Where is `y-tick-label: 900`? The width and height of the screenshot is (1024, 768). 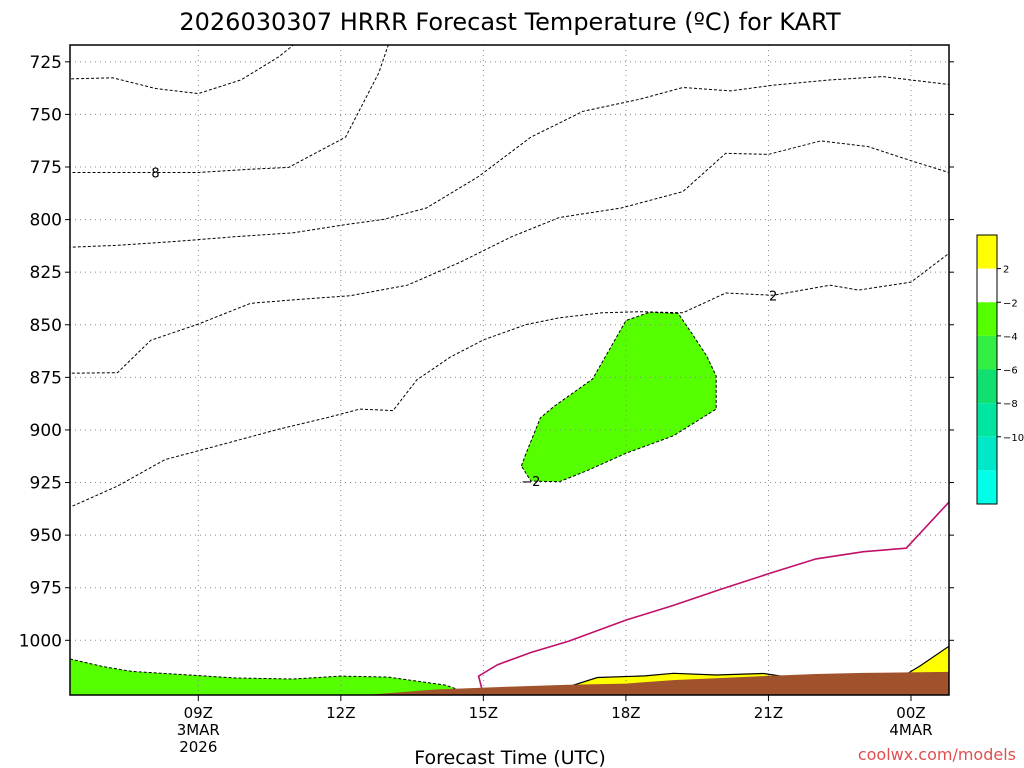 y-tick-label: 900 is located at coordinates (46, 431).